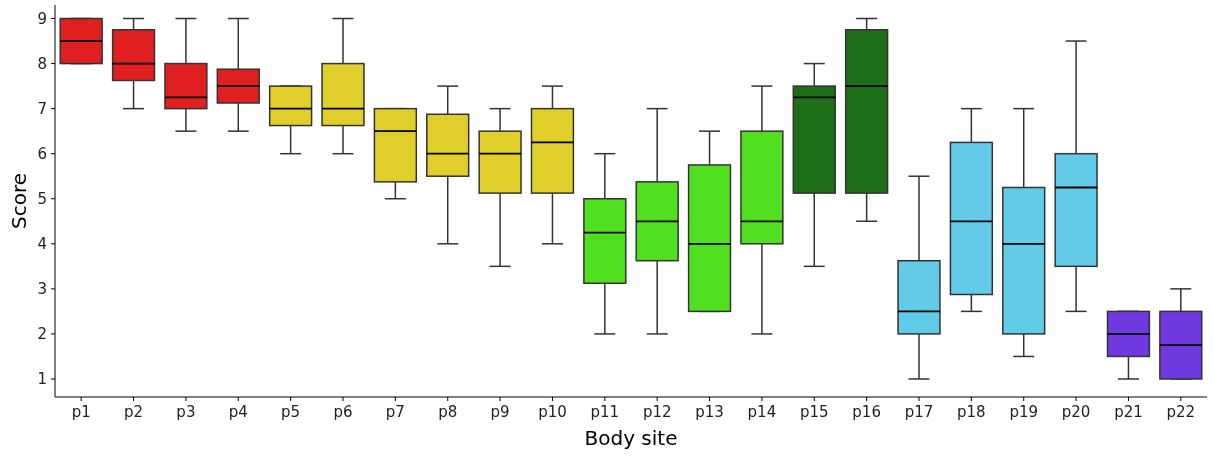 The height and width of the screenshot is (457, 1213). What do you see at coordinates (814, 412) in the screenshot?
I see `x-tick-label: p15` at bounding box center [814, 412].